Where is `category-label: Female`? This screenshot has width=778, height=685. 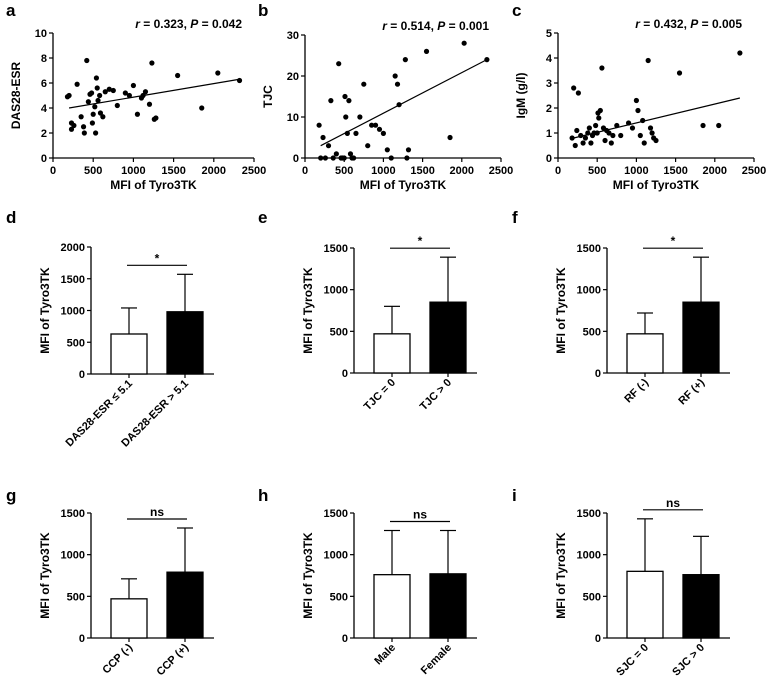
category-label: Female is located at coordinates (436, 659).